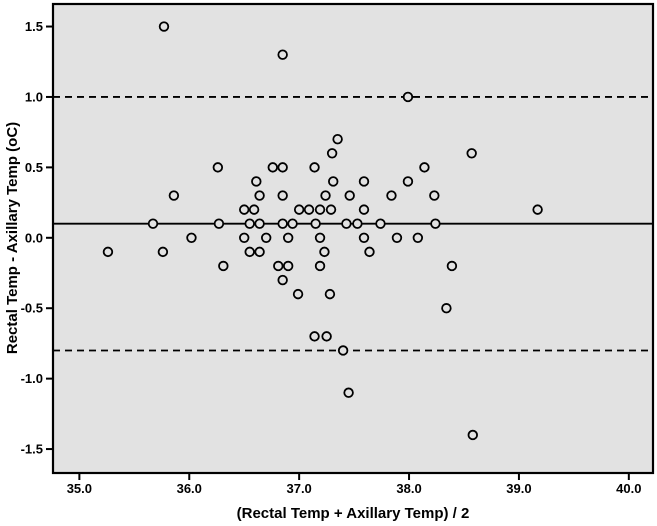 The height and width of the screenshot is (526, 657). What do you see at coordinates (32, 449) in the screenshot?
I see `y-tick-label: -1.5` at bounding box center [32, 449].